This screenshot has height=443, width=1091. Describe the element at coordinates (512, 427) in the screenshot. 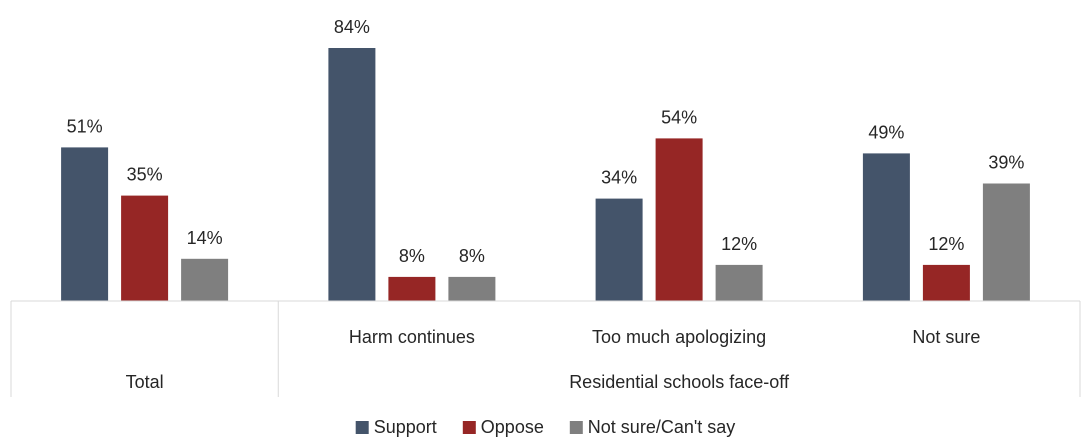

I see `legend-label: Oppose` at that location.